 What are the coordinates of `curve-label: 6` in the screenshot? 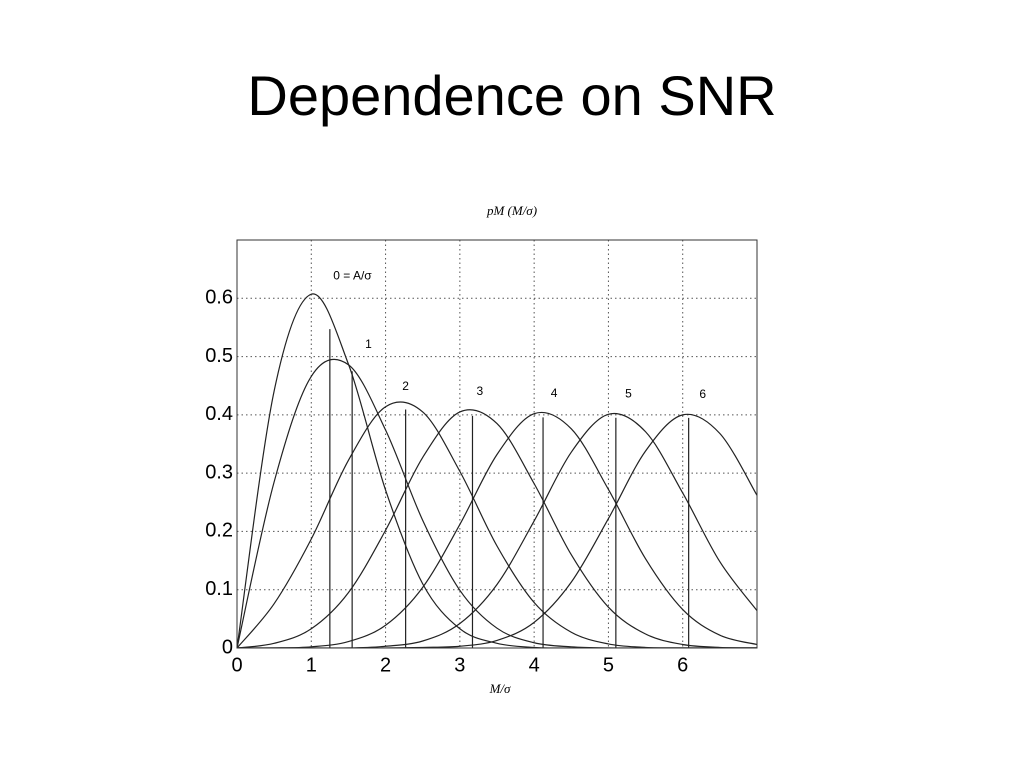 It's located at (702, 394).